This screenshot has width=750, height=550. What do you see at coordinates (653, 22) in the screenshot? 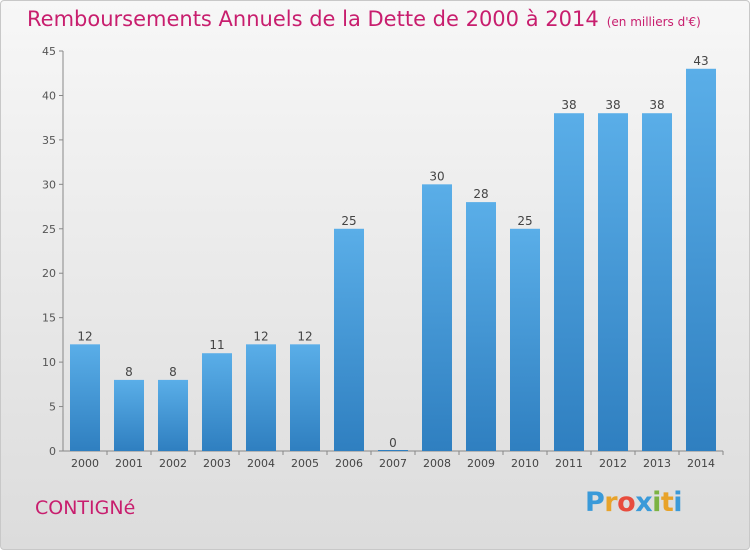
I see `chart-subtitle: (en milliers d'€)` at bounding box center [653, 22].